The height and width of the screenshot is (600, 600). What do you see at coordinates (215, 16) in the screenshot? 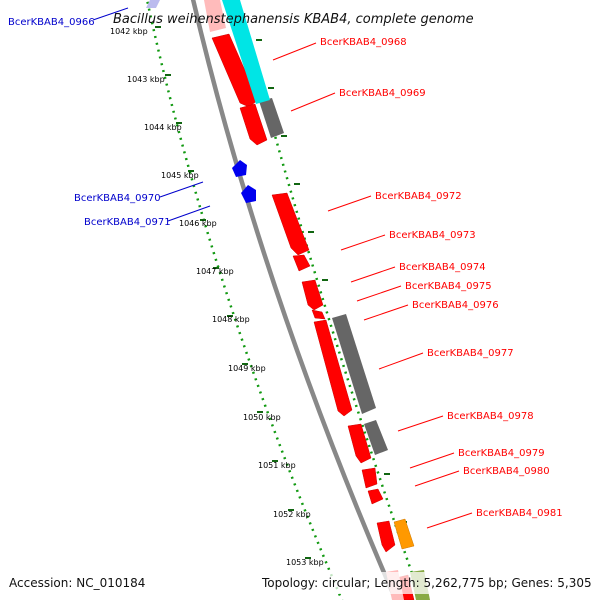
I see `feature-pink` at bounding box center [215, 16].